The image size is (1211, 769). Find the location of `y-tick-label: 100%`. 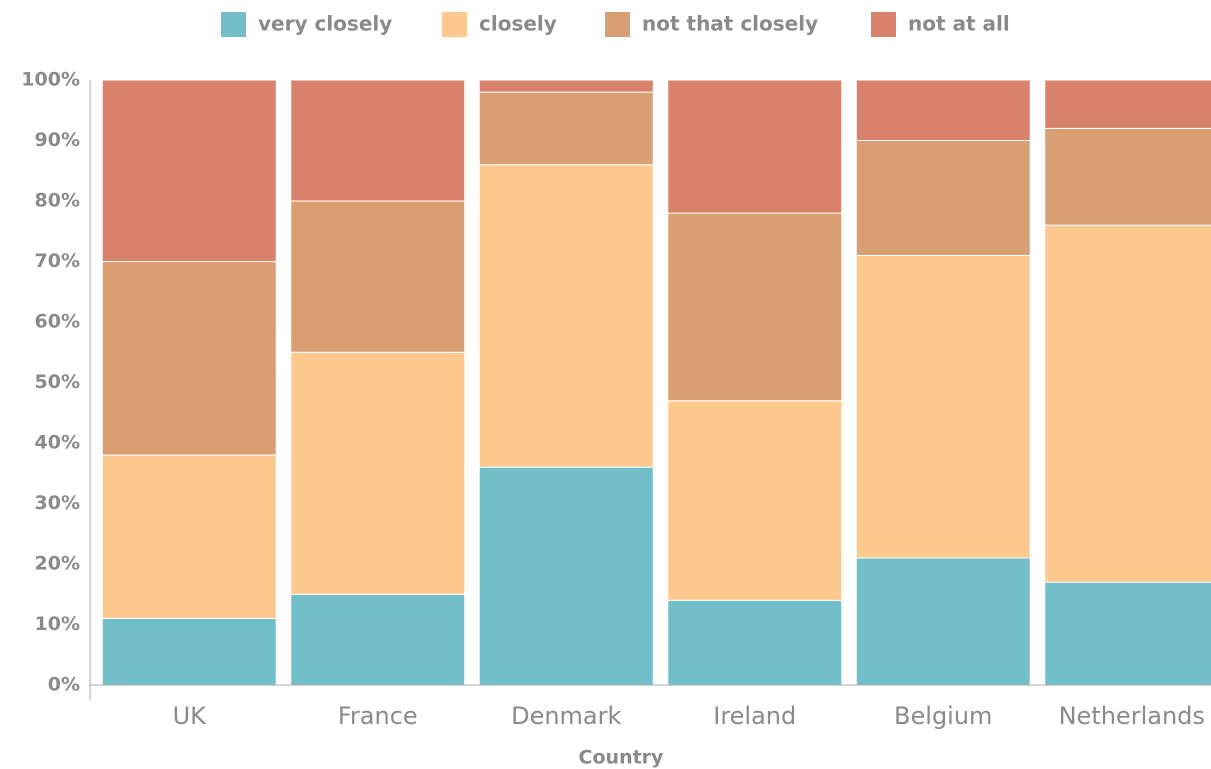

y-tick-label: 100% is located at coordinates (50, 80).